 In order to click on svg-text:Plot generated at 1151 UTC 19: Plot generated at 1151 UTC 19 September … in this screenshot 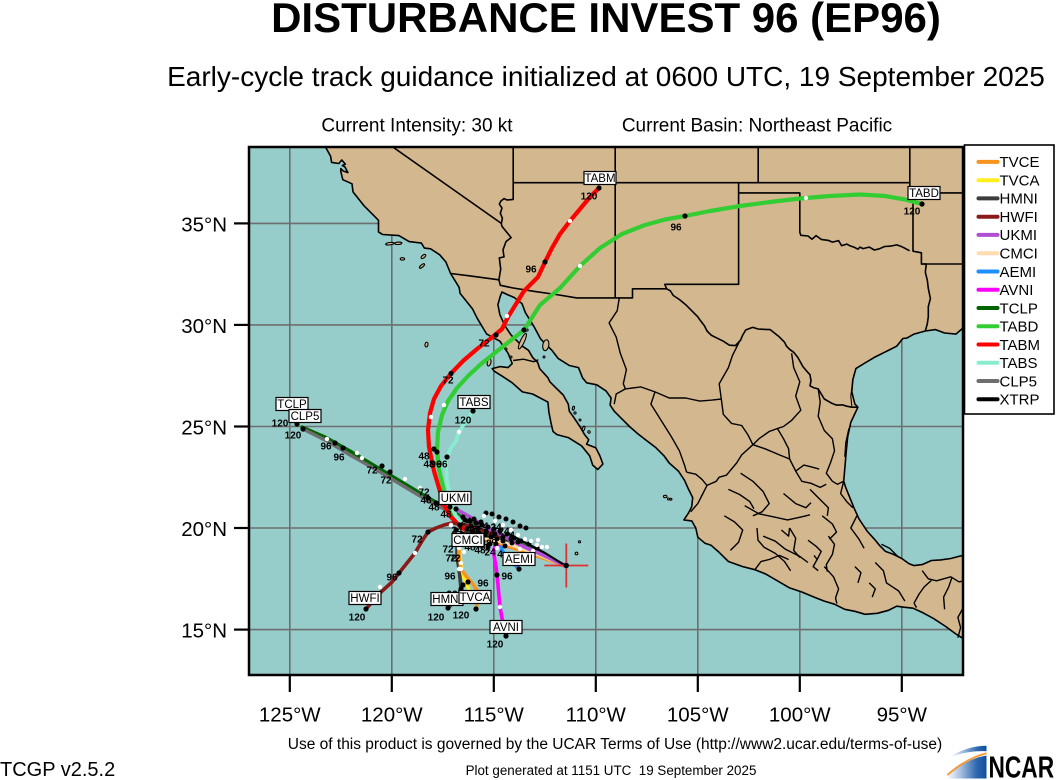, I will do `click(611, 770)`.